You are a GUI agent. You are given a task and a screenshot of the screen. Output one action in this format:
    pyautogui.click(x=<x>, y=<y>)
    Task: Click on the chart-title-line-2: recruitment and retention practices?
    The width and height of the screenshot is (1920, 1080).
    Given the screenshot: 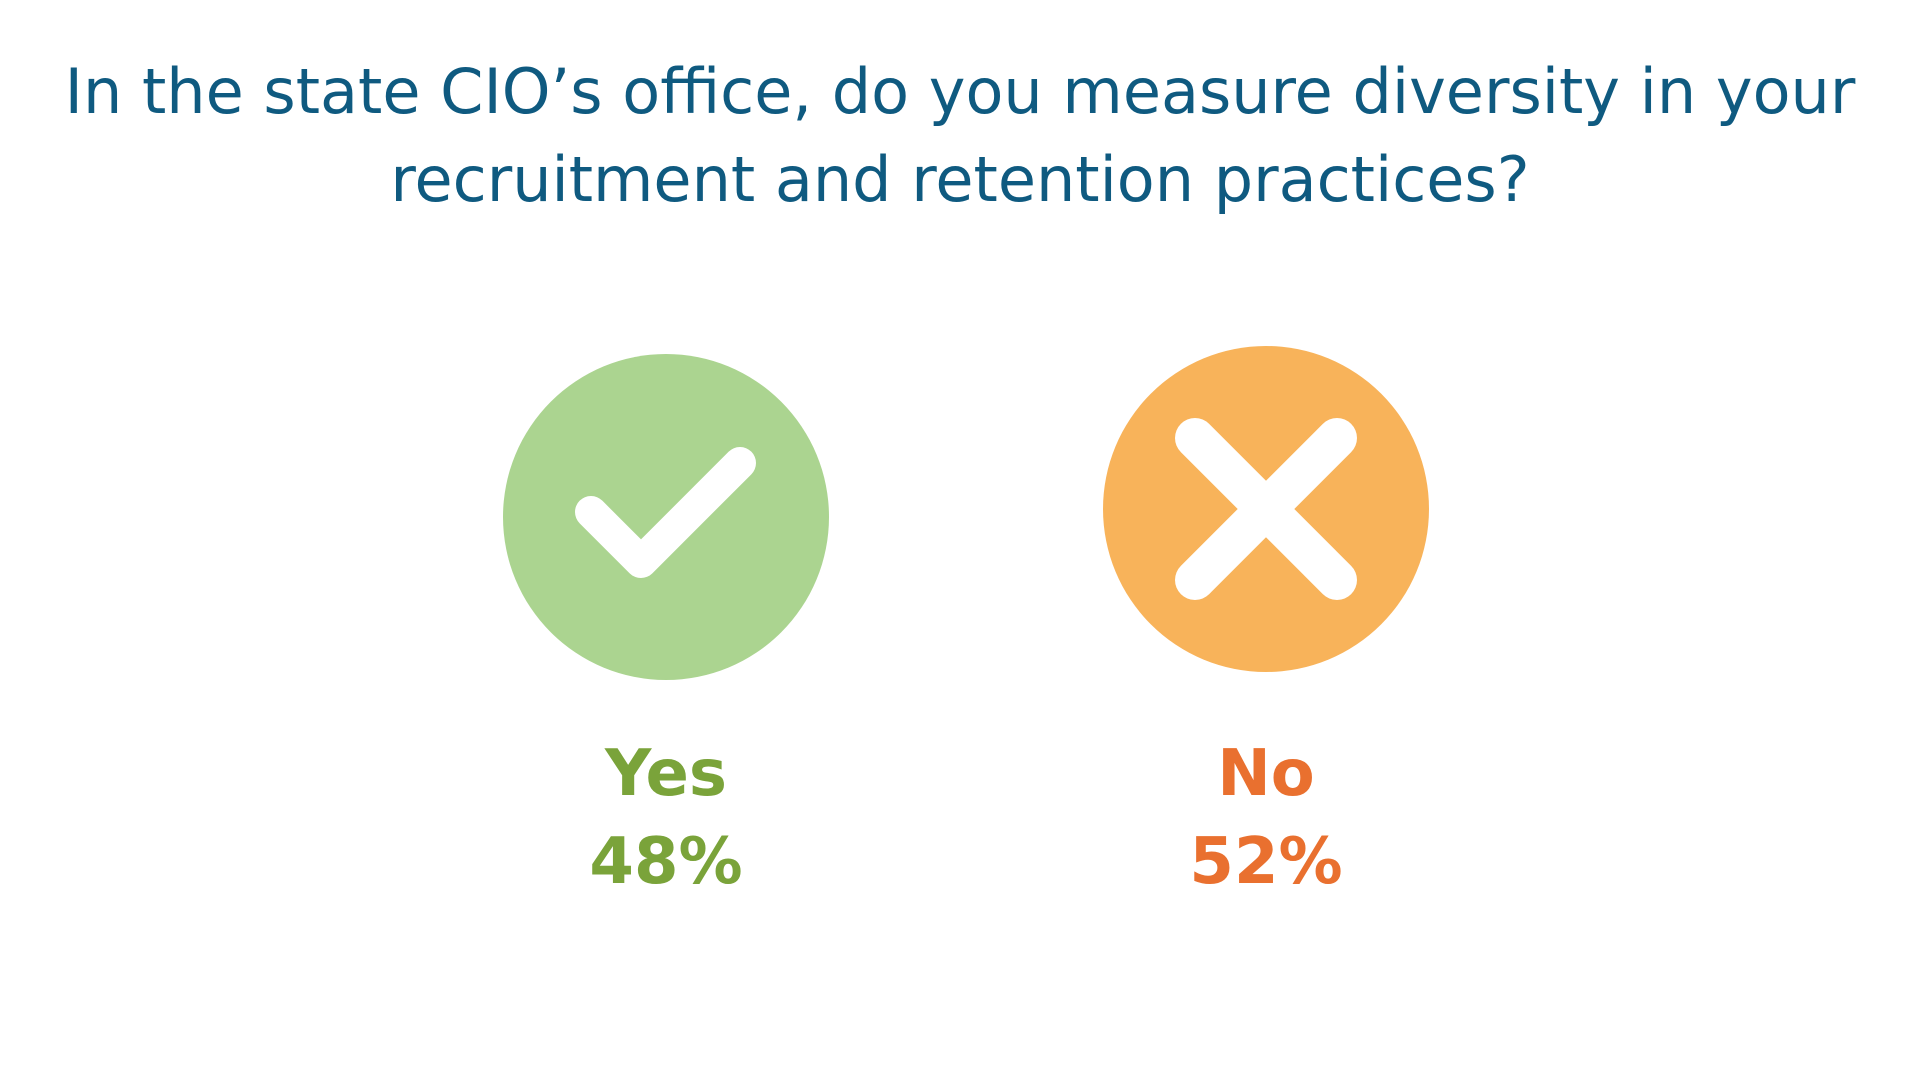 What is the action you would take?
    pyautogui.click(x=960, y=179)
    